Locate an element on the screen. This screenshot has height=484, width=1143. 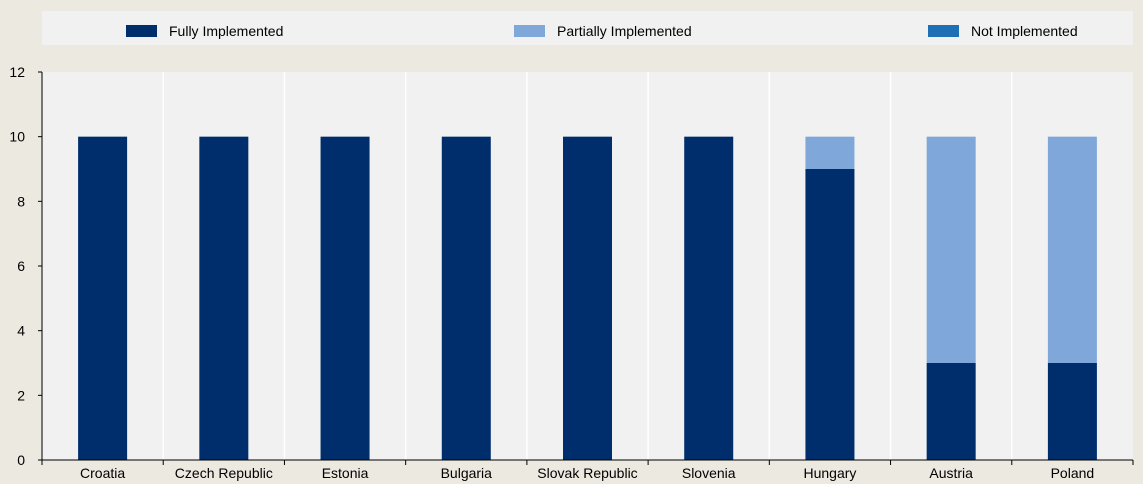
legend-label: Not Implemented is located at coordinates (1024, 31).